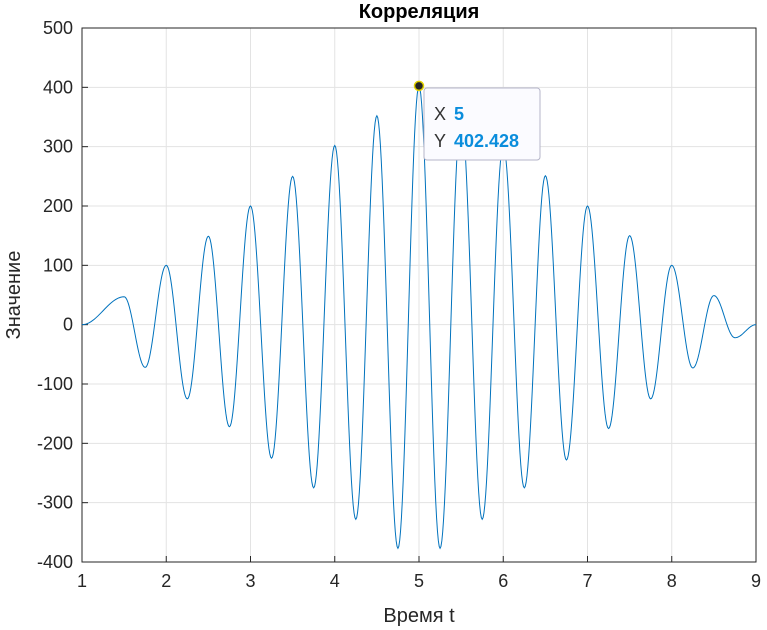 The width and height of the screenshot is (767, 630). I want to click on y-tick-label: 100, so click(58, 265).